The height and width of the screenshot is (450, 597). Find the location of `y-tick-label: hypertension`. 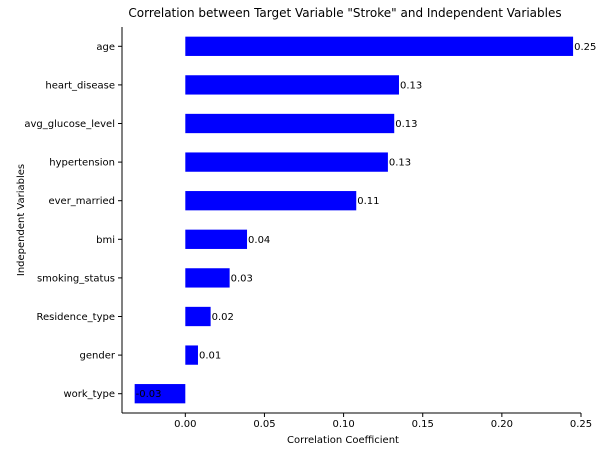

y-tick-label: hypertension is located at coordinates (82, 163).